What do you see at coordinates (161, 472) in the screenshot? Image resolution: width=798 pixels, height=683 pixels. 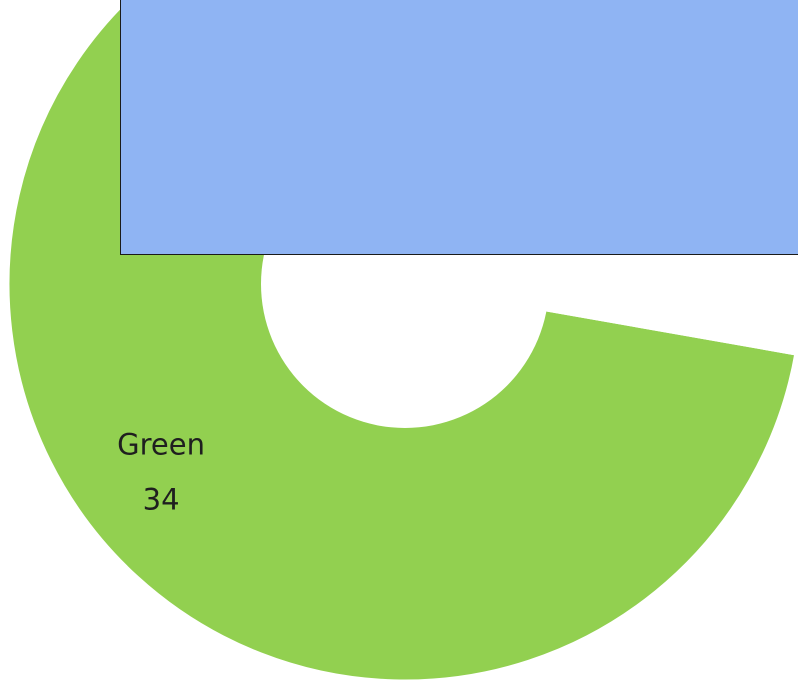 I see `labels-layer: Green 34` at bounding box center [161, 472].